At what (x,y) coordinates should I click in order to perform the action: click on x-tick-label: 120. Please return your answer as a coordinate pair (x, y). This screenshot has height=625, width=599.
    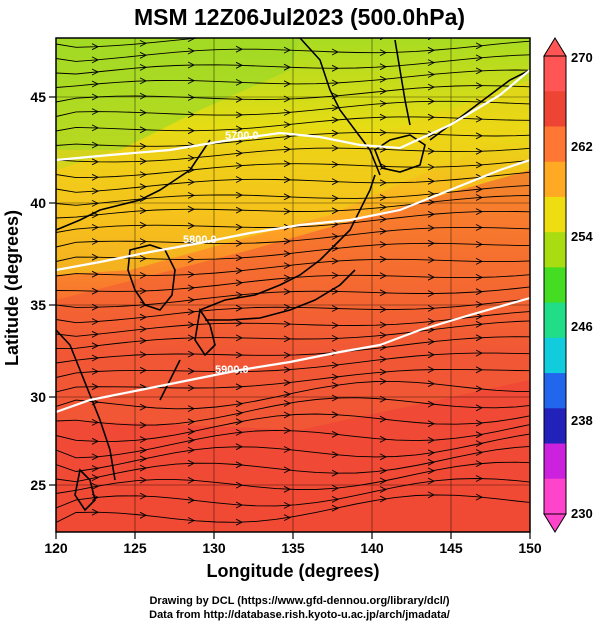
    Looking at the image, I should click on (56, 548).